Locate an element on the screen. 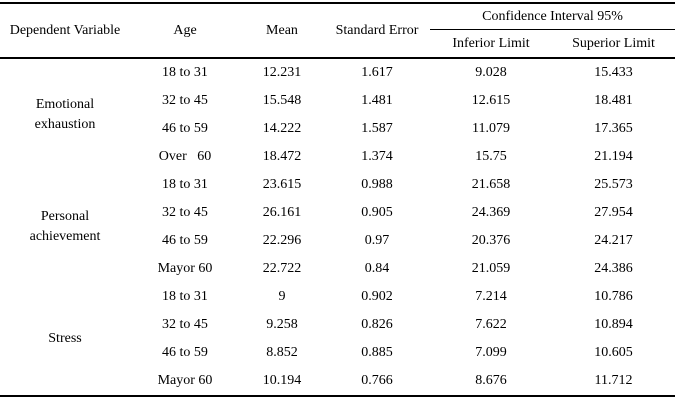  inferior-limit-cell: 7.214 is located at coordinates (491, 296).